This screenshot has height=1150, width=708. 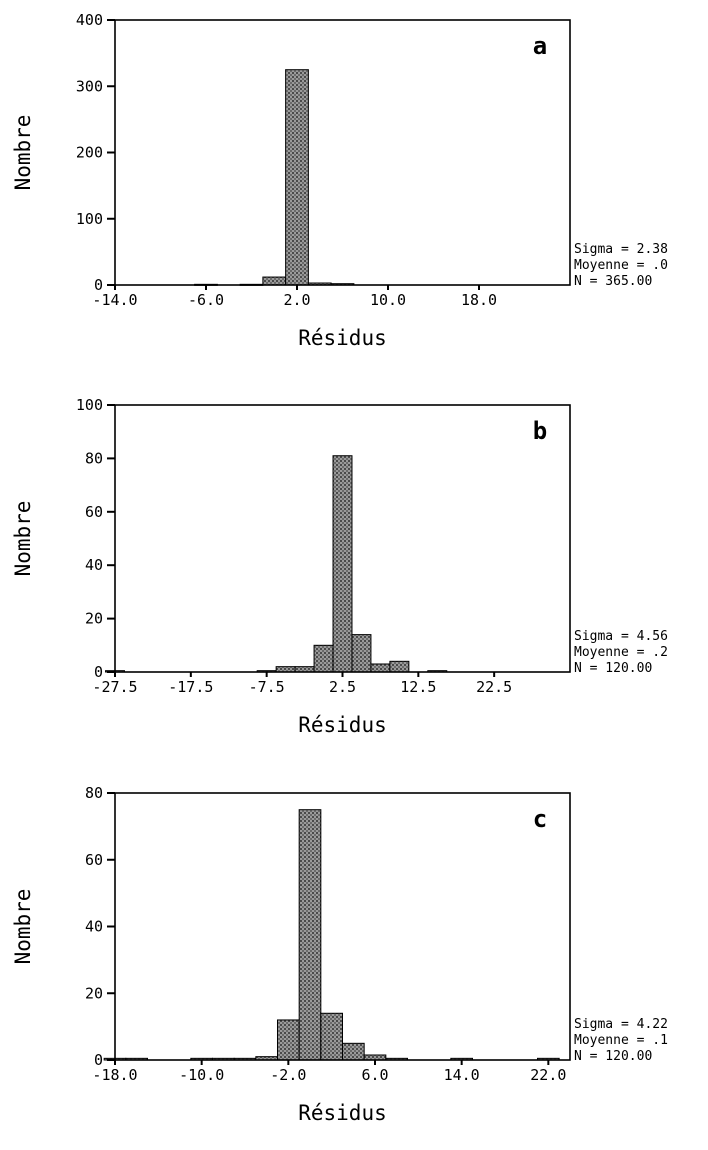 I want to click on x-tick-label: 22.5, so click(x=494, y=687).